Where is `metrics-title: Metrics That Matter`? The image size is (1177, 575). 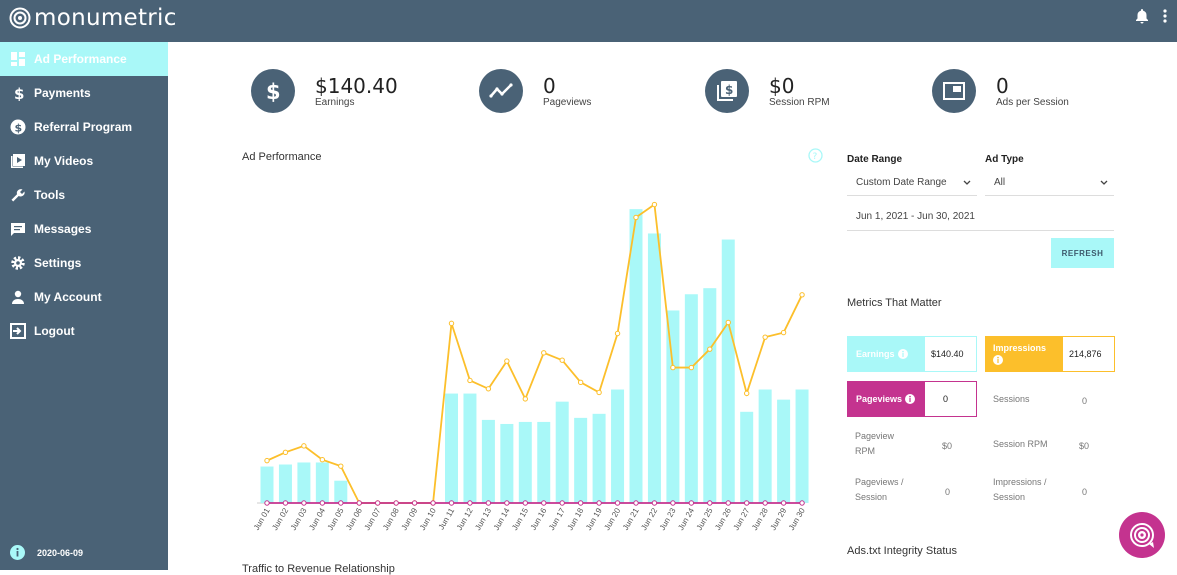
metrics-title: Metrics That Matter is located at coordinates (894, 303).